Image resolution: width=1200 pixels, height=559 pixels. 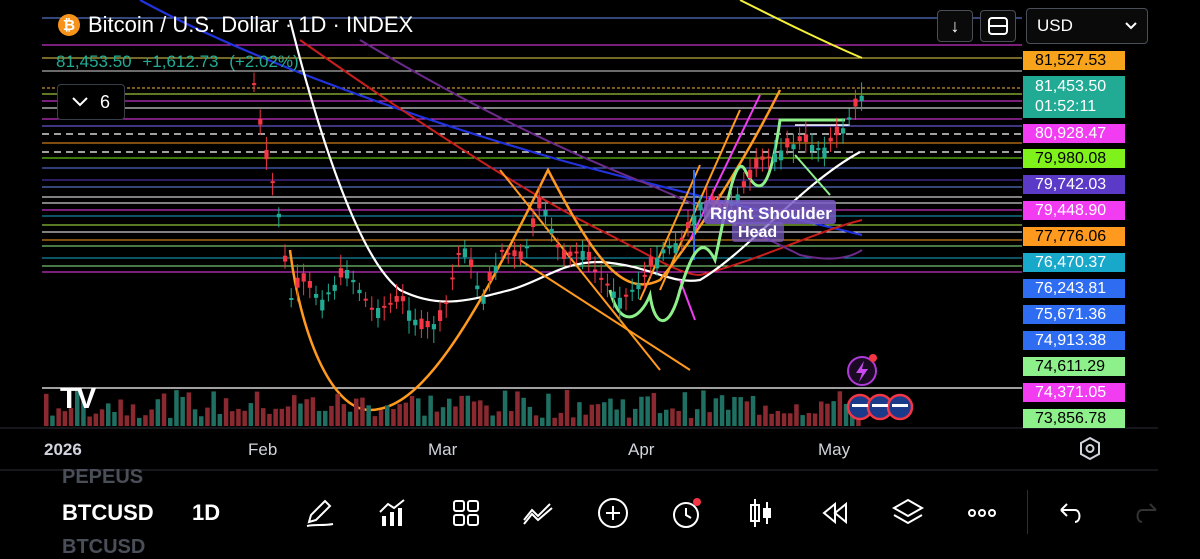 I want to click on price-summary: 81,453.50 +1,612.73 (+2.02%), so click(x=180, y=62).